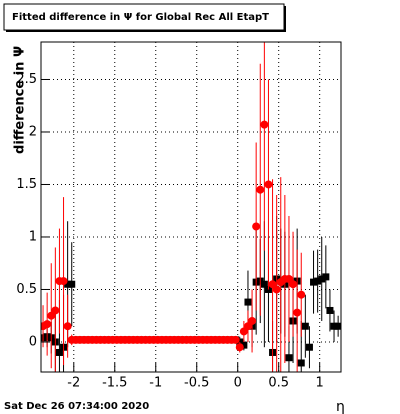 The image size is (400, 414). I want to click on x-tick-label: 1, so click(320, 383).